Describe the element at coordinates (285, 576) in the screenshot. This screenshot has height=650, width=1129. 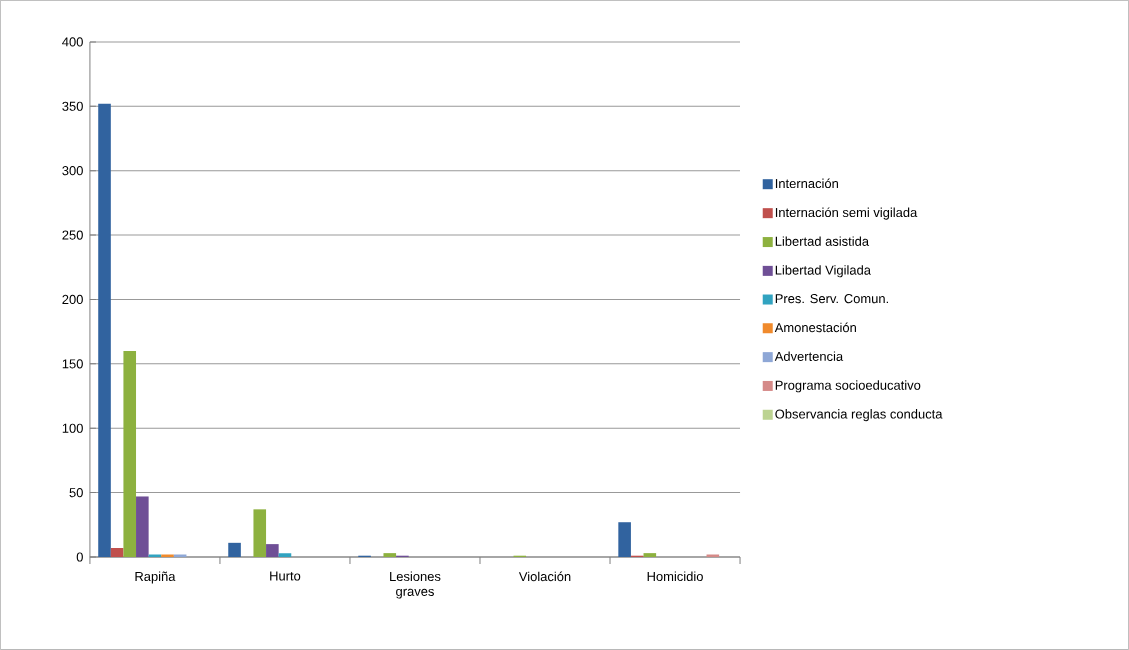
I see `x-tick-label: Hurto` at that location.